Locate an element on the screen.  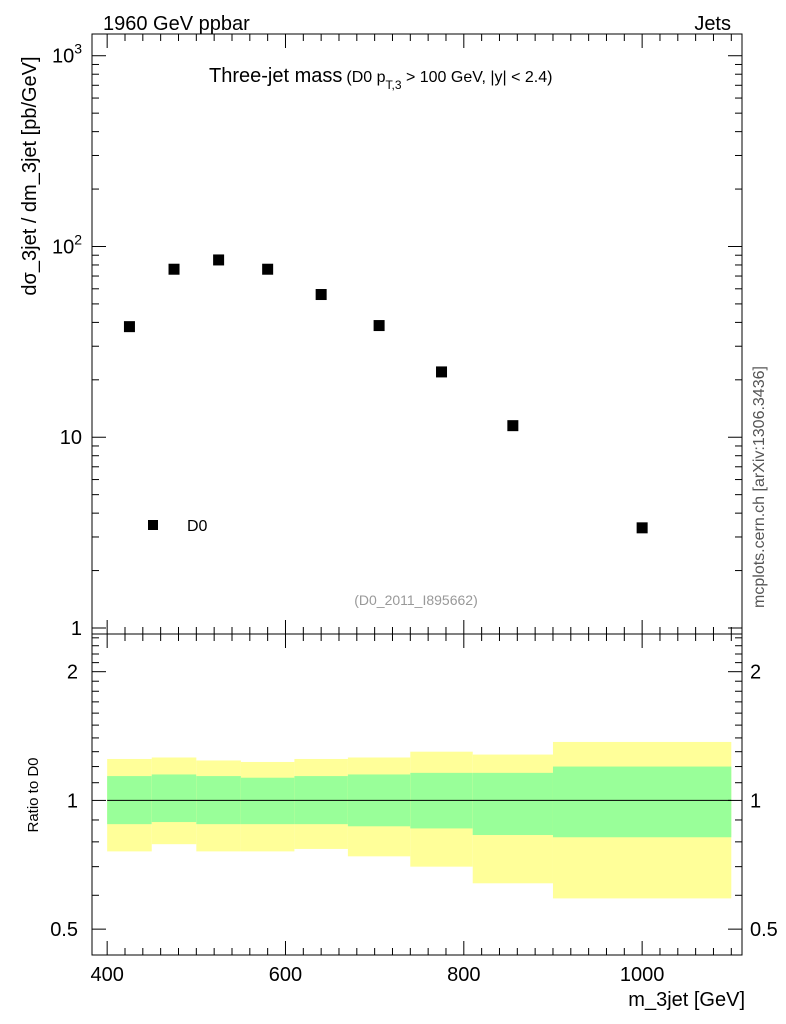
x-axis-label: m_3jet [GeV] is located at coordinates (686, 1000).